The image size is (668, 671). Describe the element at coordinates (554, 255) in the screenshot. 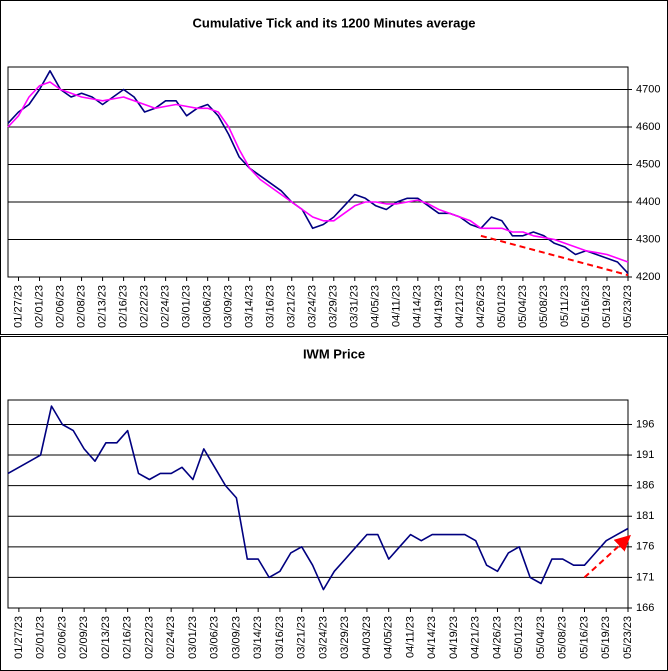

I see `trend-line` at that location.